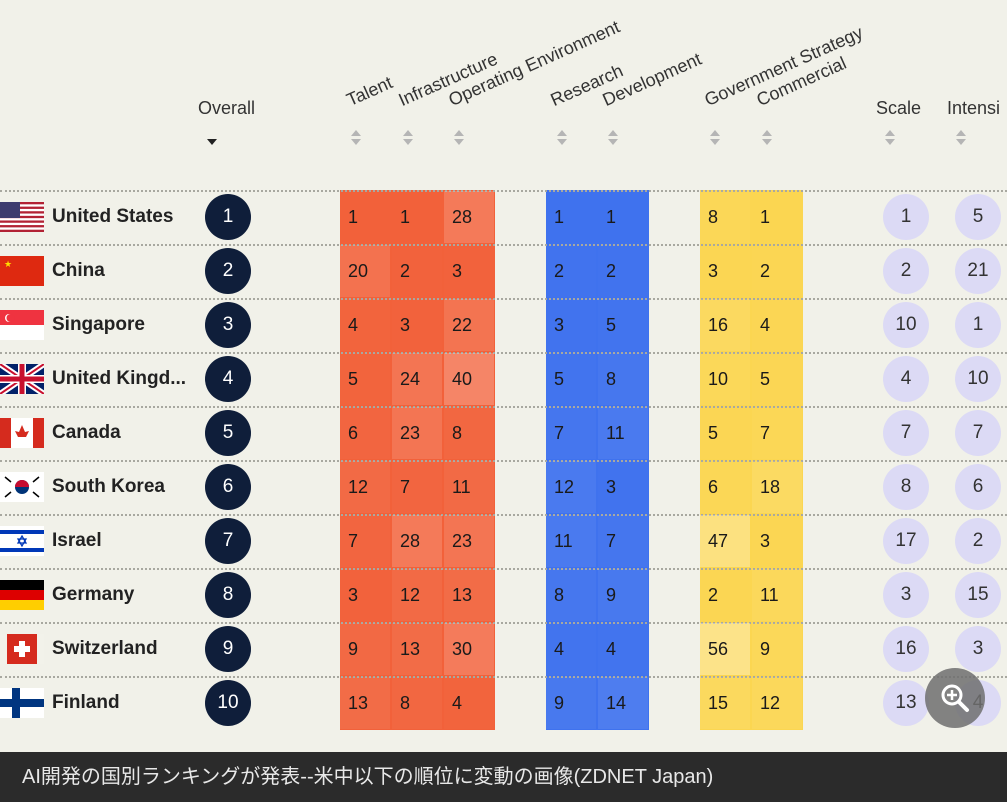 This screenshot has height=802, width=1007. Describe the element at coordinates (369, 91) in the screenshot. I see `header-talent: Talent` at that location.